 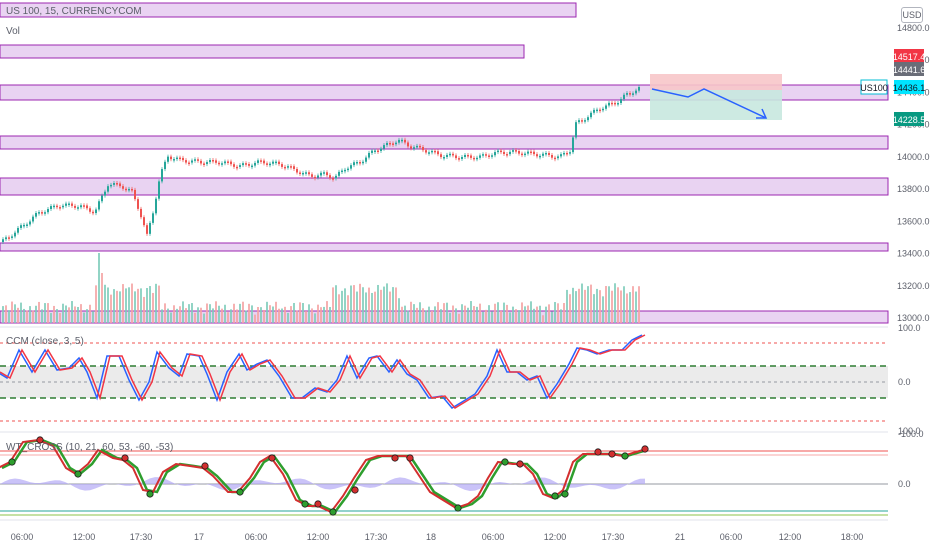 I want to click on price-tick-label: 13000.0, so click(x=913, y=318).